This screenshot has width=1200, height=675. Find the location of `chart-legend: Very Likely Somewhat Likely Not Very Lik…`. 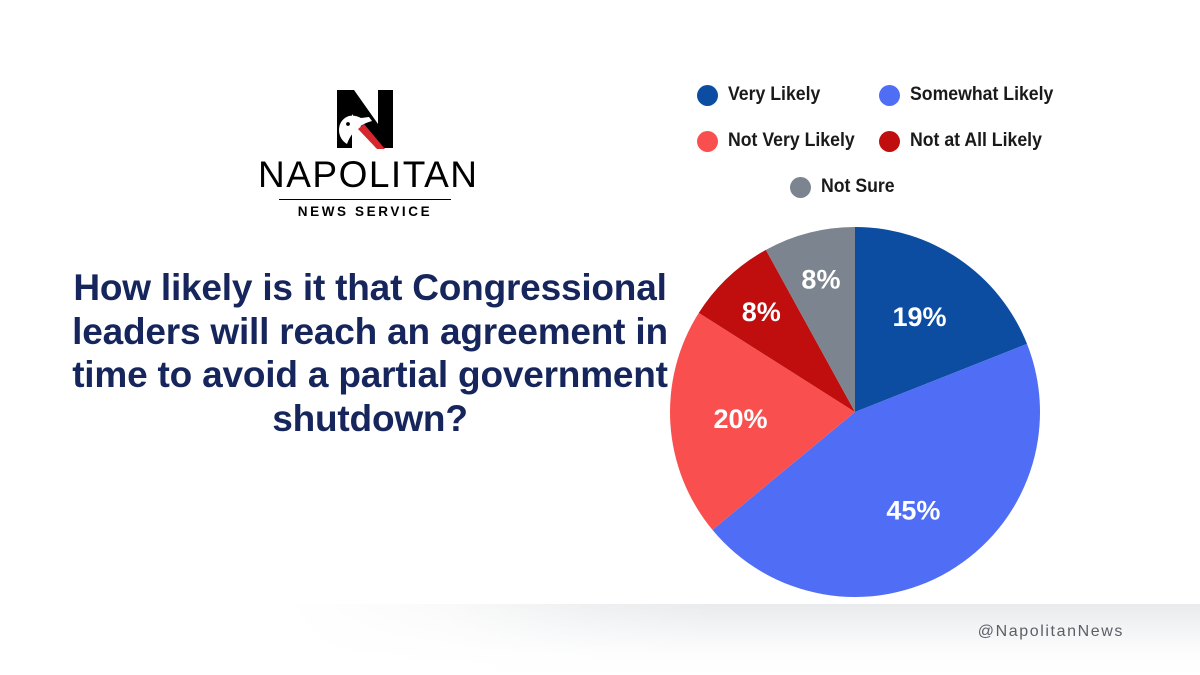

chart-legend: Very Likely Somewhat Likely Not Very Lik… is located at coordinates (865, 141).